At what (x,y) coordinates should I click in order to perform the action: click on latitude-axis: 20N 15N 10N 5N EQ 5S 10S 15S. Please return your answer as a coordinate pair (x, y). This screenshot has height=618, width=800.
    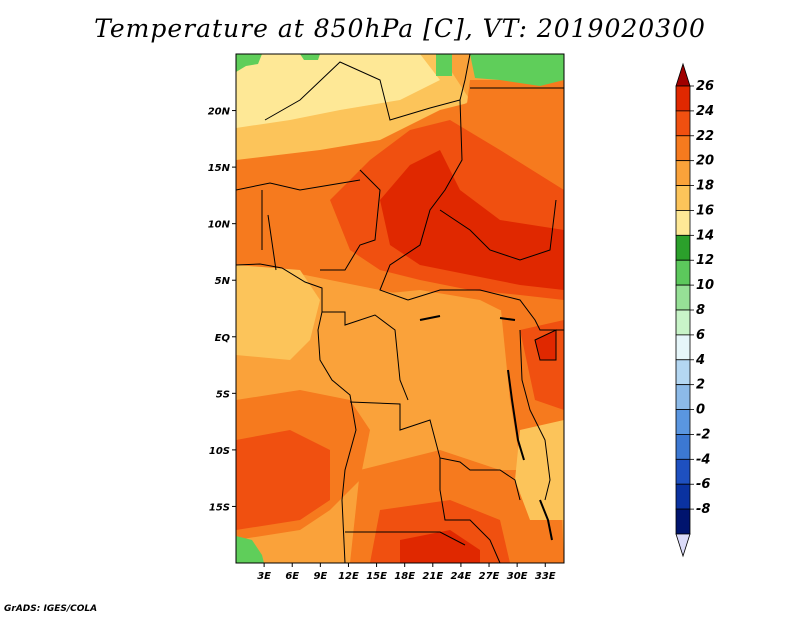
    Looking at the image, I should click on (222, 310).